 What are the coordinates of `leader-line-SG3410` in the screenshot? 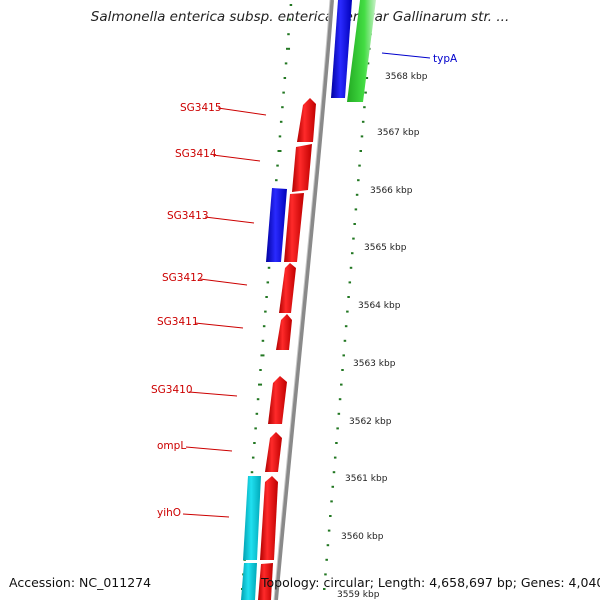 It's located at (213, 394).